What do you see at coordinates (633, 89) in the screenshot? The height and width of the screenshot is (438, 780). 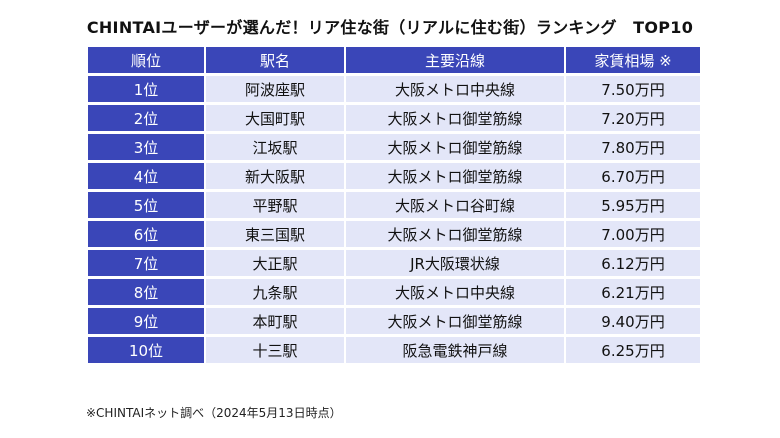 I see `rent-cell: 7.50万円` at bounding box center [633, 89].